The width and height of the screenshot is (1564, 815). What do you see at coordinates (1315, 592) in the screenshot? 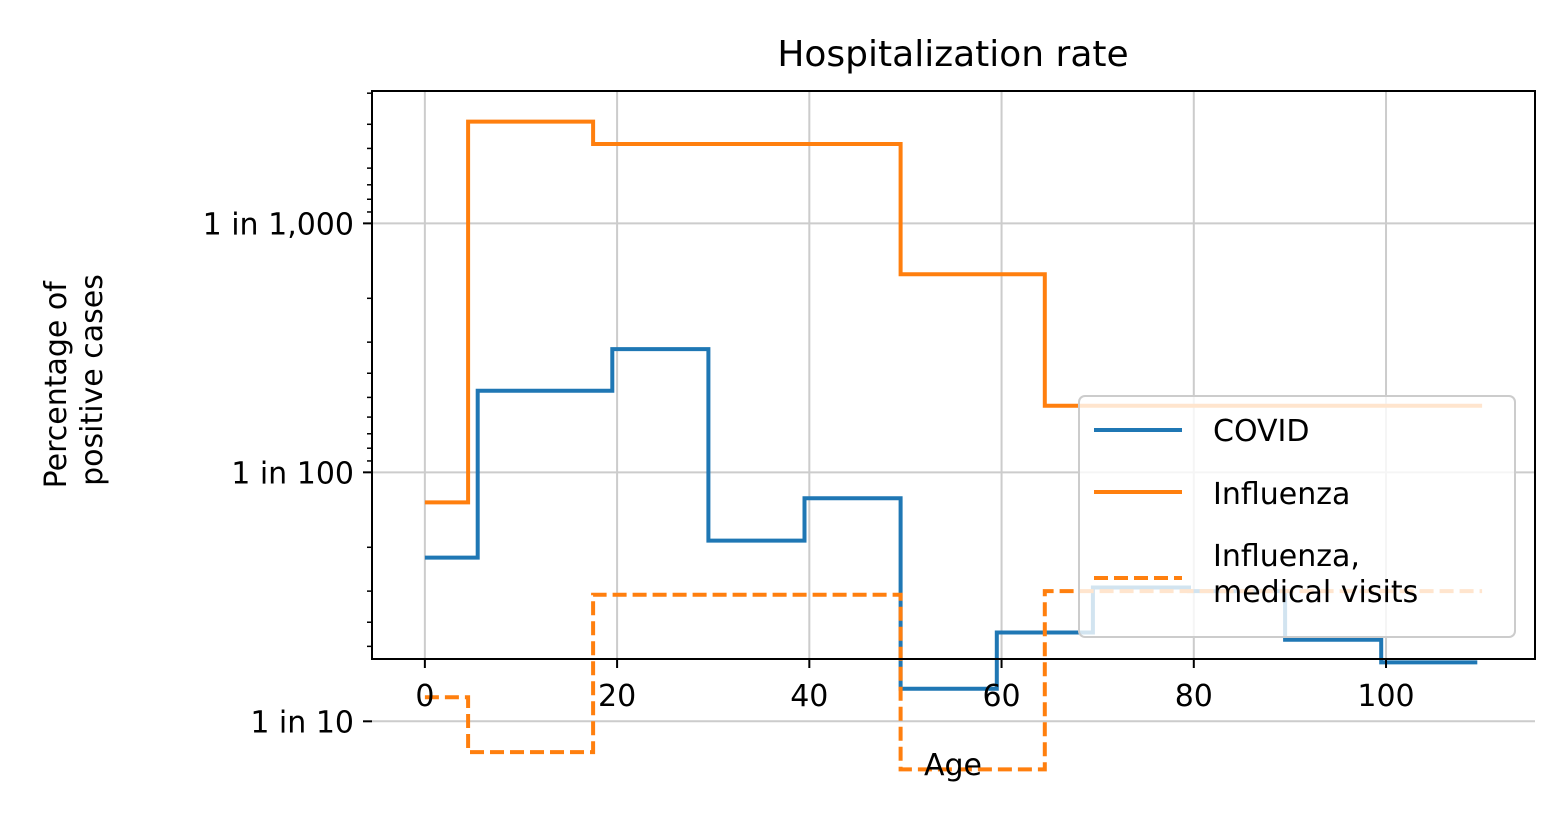
I see `legend-label-line: medical visits` at bounding box center [1315, 592].